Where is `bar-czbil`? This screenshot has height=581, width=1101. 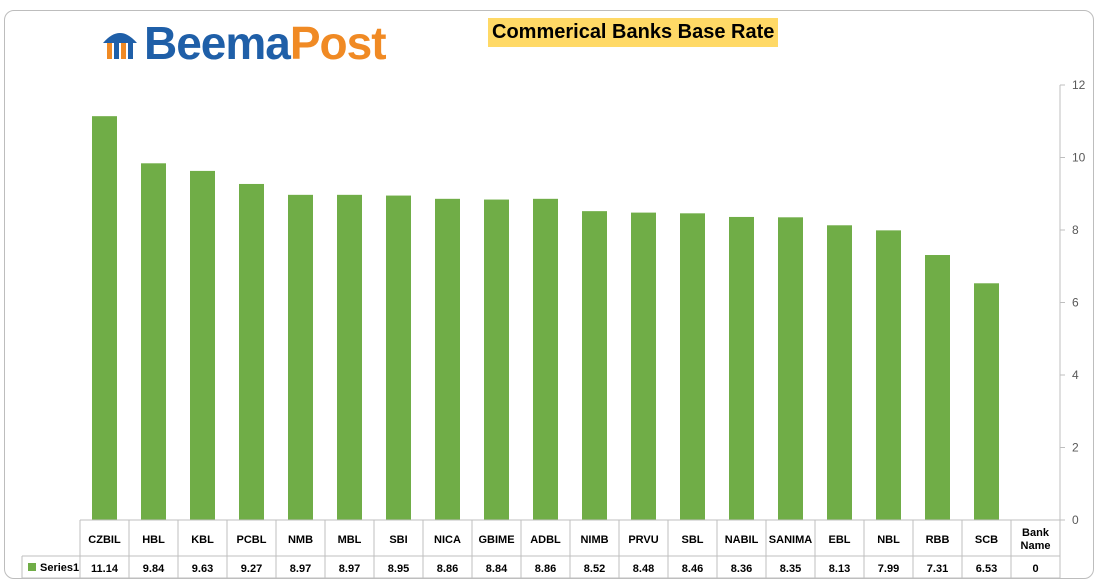
bar-czbil is located at coordinates (104, 318).